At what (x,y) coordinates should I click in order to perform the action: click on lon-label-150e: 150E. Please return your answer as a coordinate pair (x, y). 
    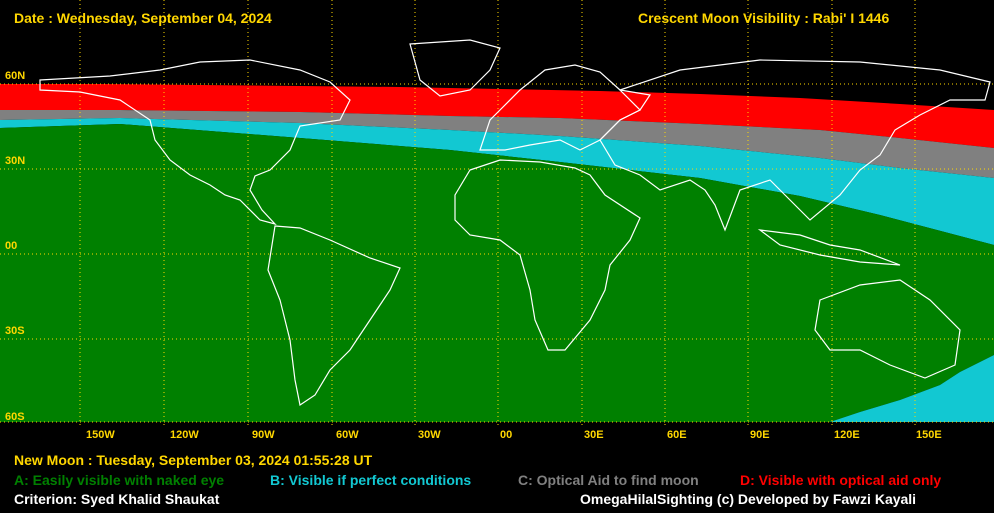
    Looking at the image, I should click on (929, 435).